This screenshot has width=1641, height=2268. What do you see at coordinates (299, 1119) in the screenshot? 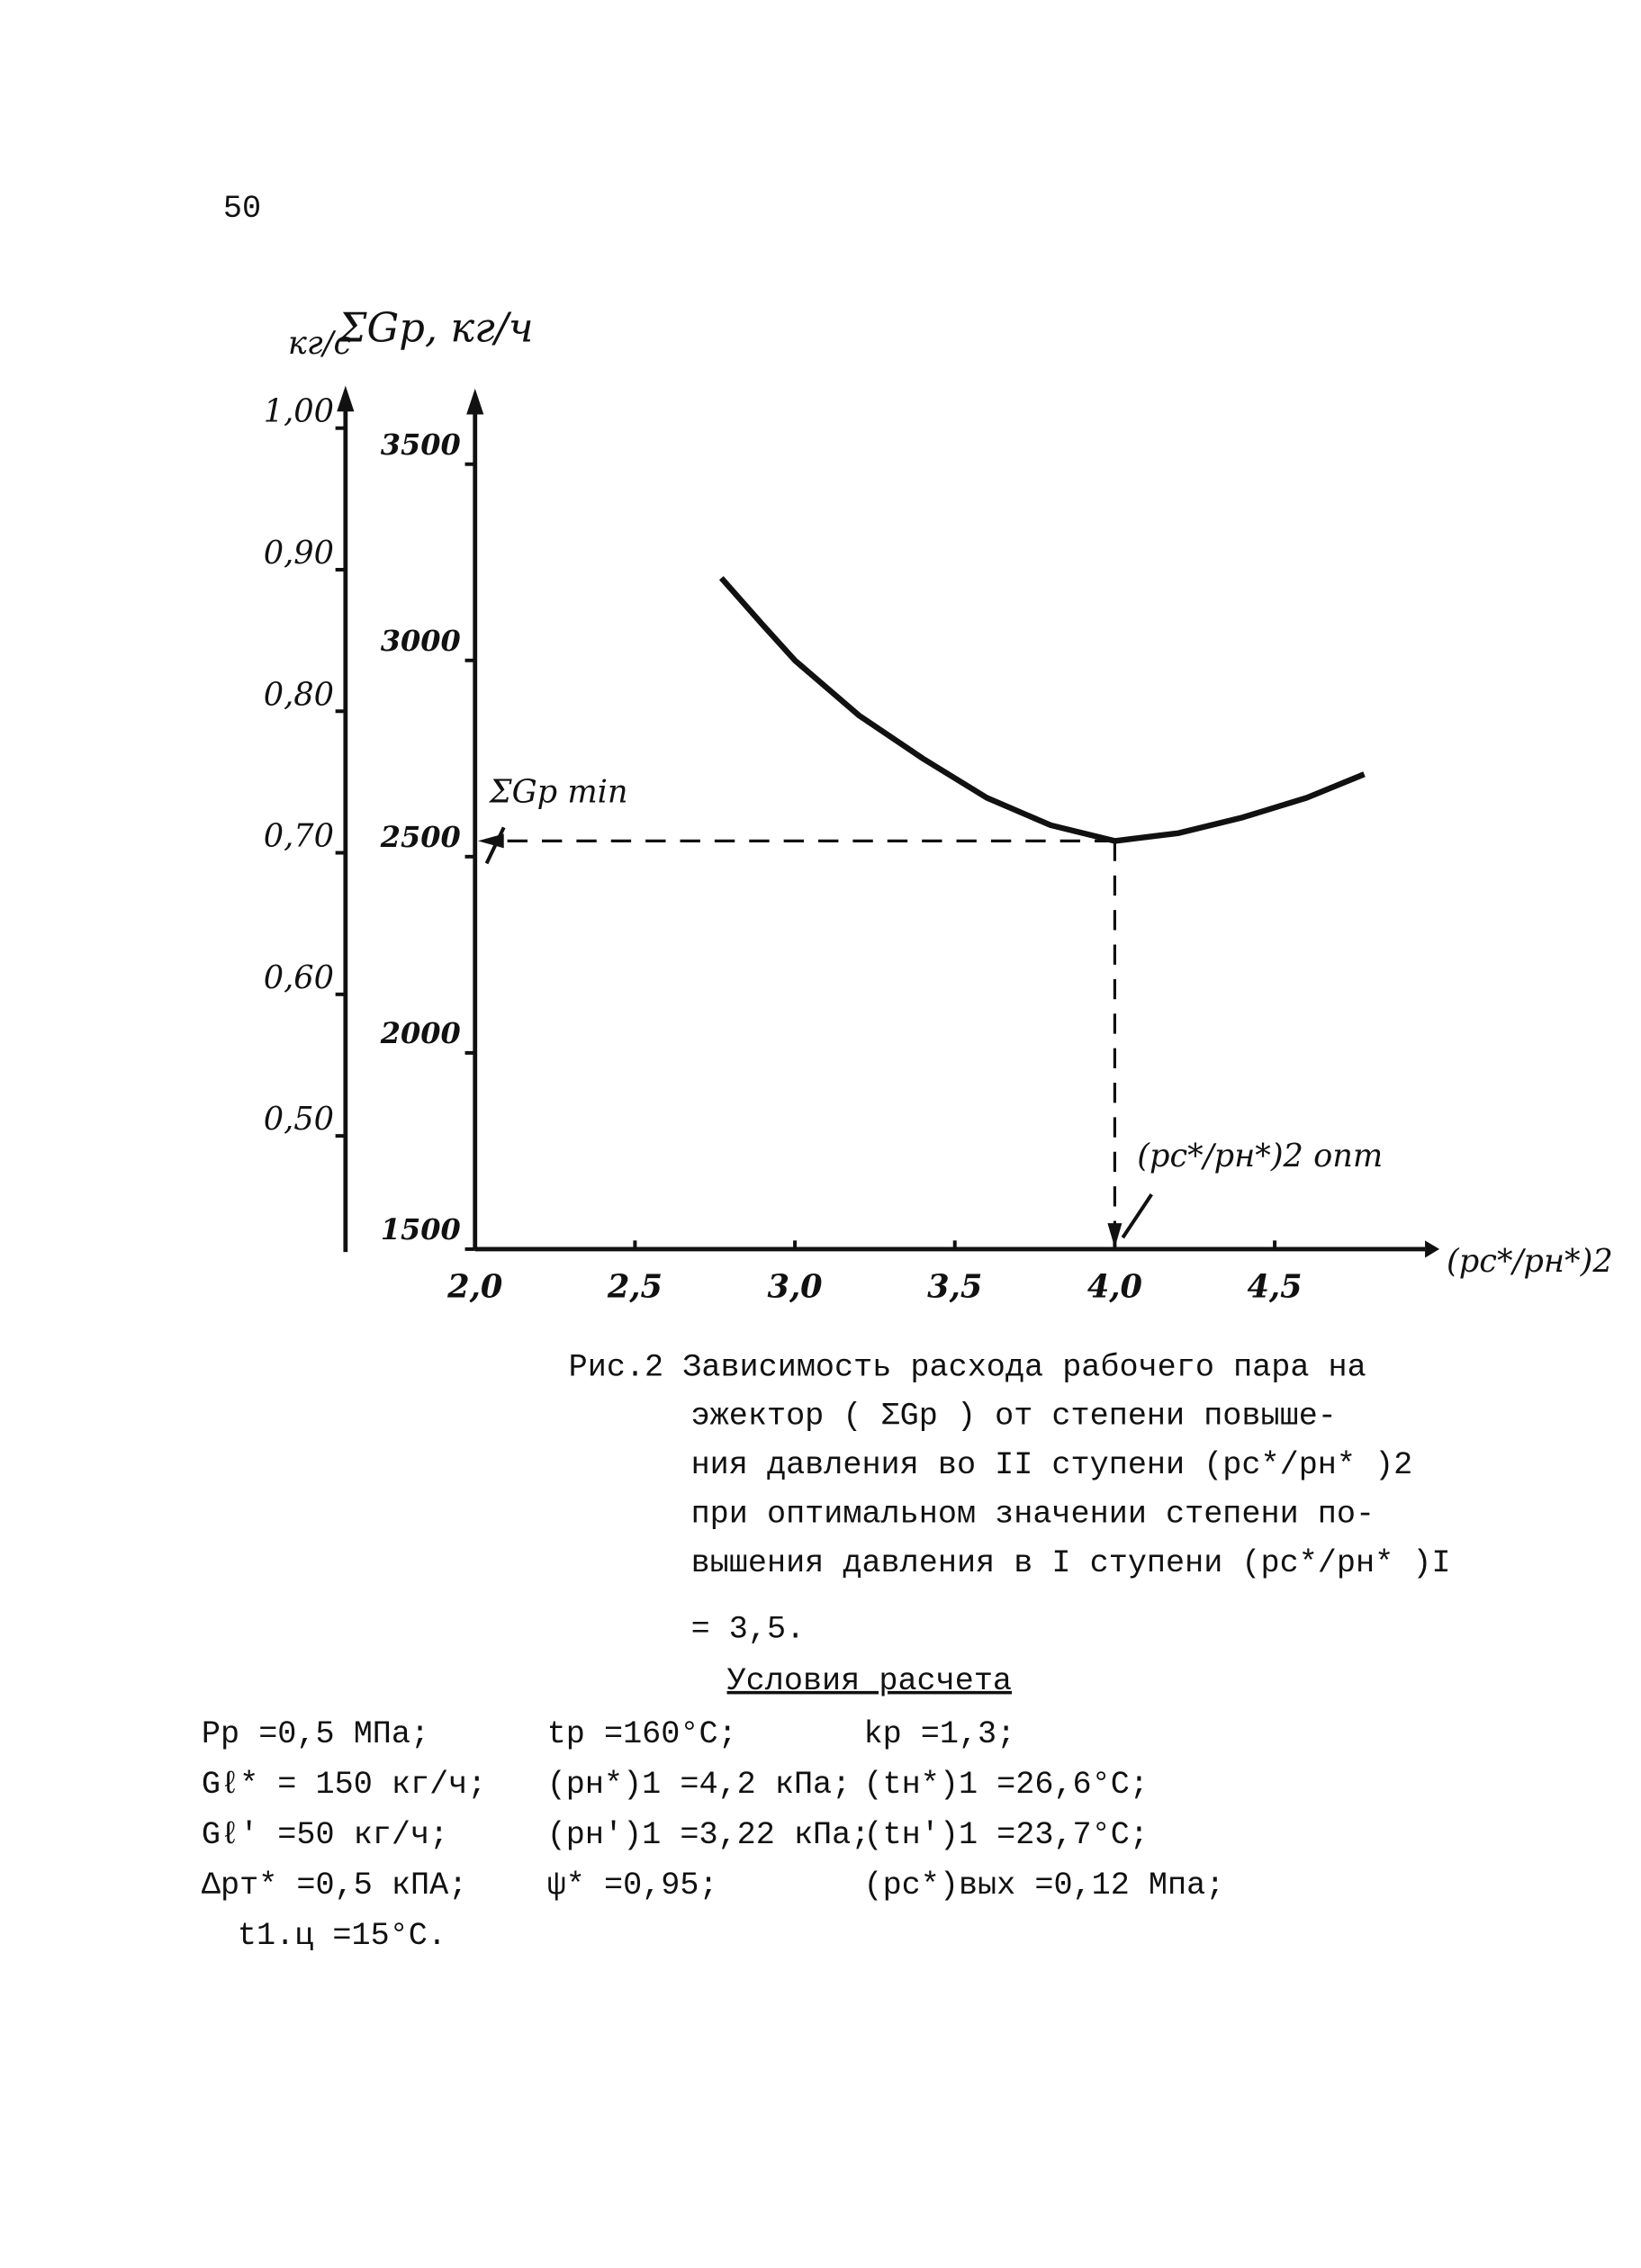
I see `y2-tick-label: 0,50` at bounding box center [299, 1119].